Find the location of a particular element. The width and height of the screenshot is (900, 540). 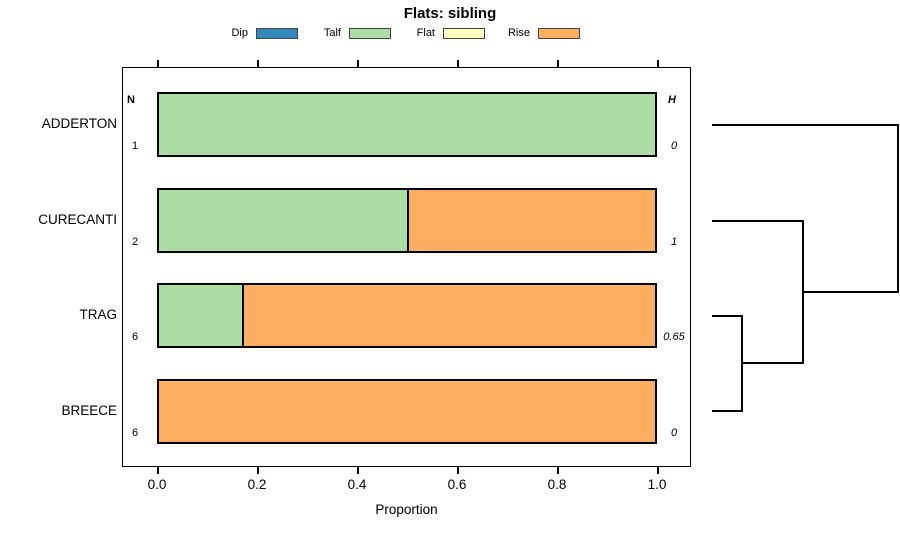

x-tick-label: 0.8 is located at coordinates (557, 484).